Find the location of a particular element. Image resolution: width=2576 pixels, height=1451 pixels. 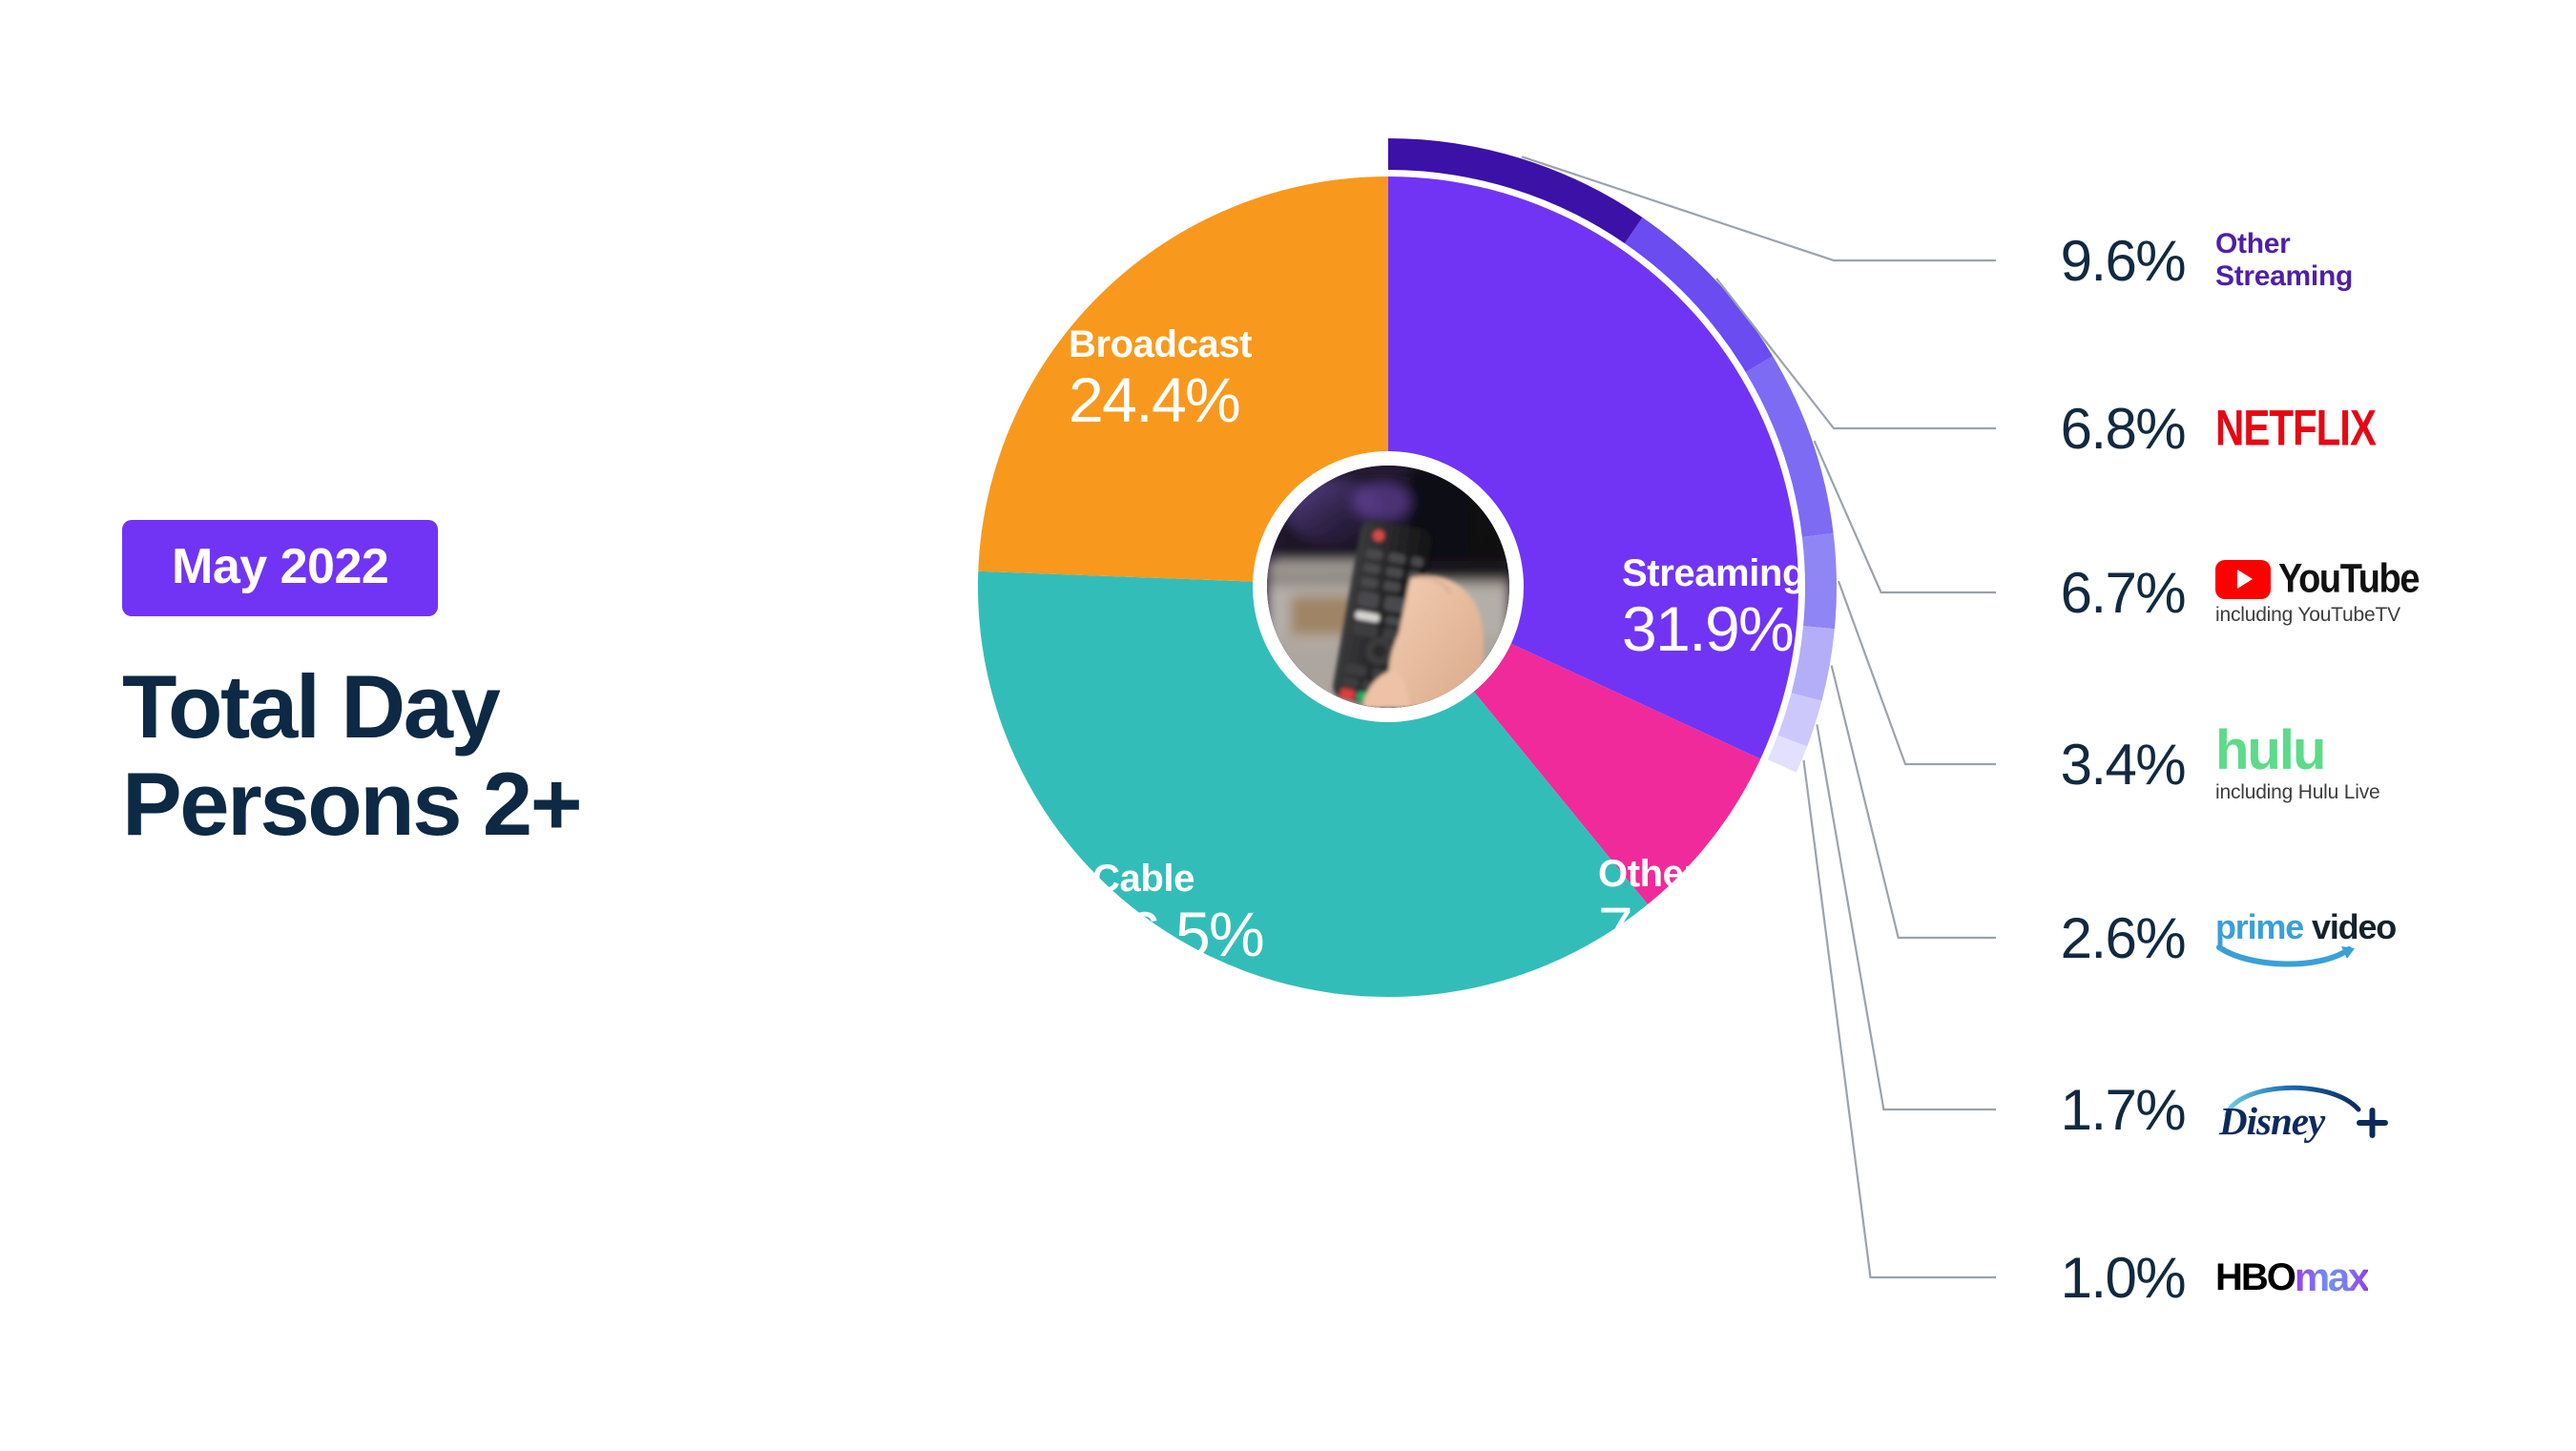

legend-row-youtube: 6.7% YouTube including YouTubeTV is located at coordinates (2216, 592).